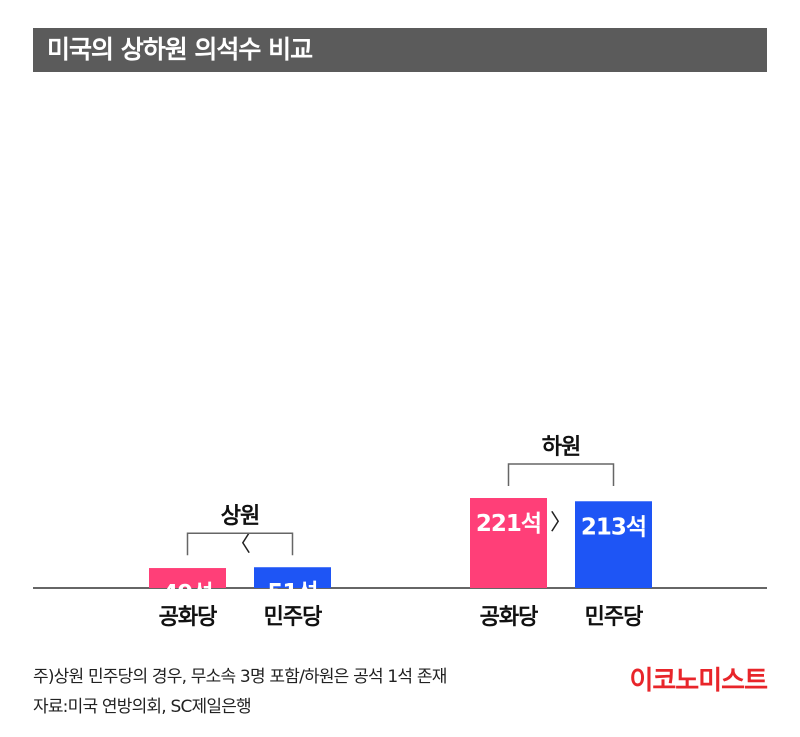 The width and height of the screenshot is (800, 737). Describe the element at coordinates (187, 594) in the screenshot. I see `bar-value-label: 49석` at that location.